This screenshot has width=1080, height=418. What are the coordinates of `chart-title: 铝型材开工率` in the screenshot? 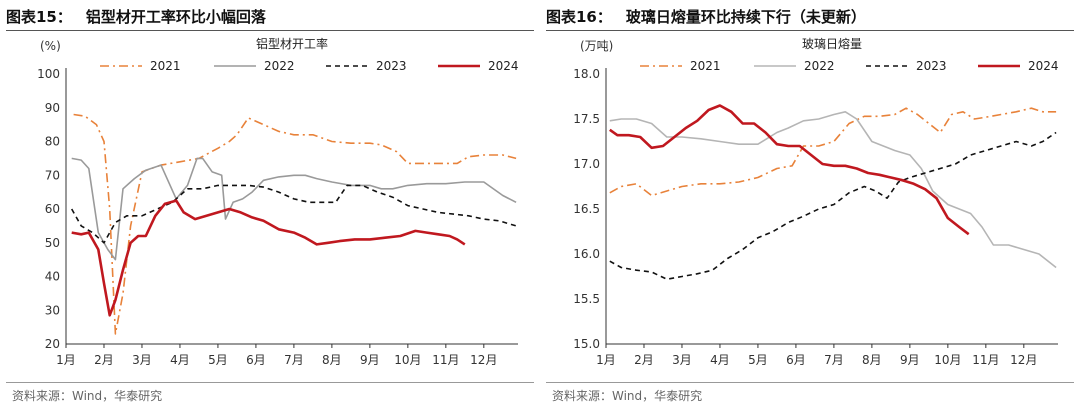 It's located at (292, 43).